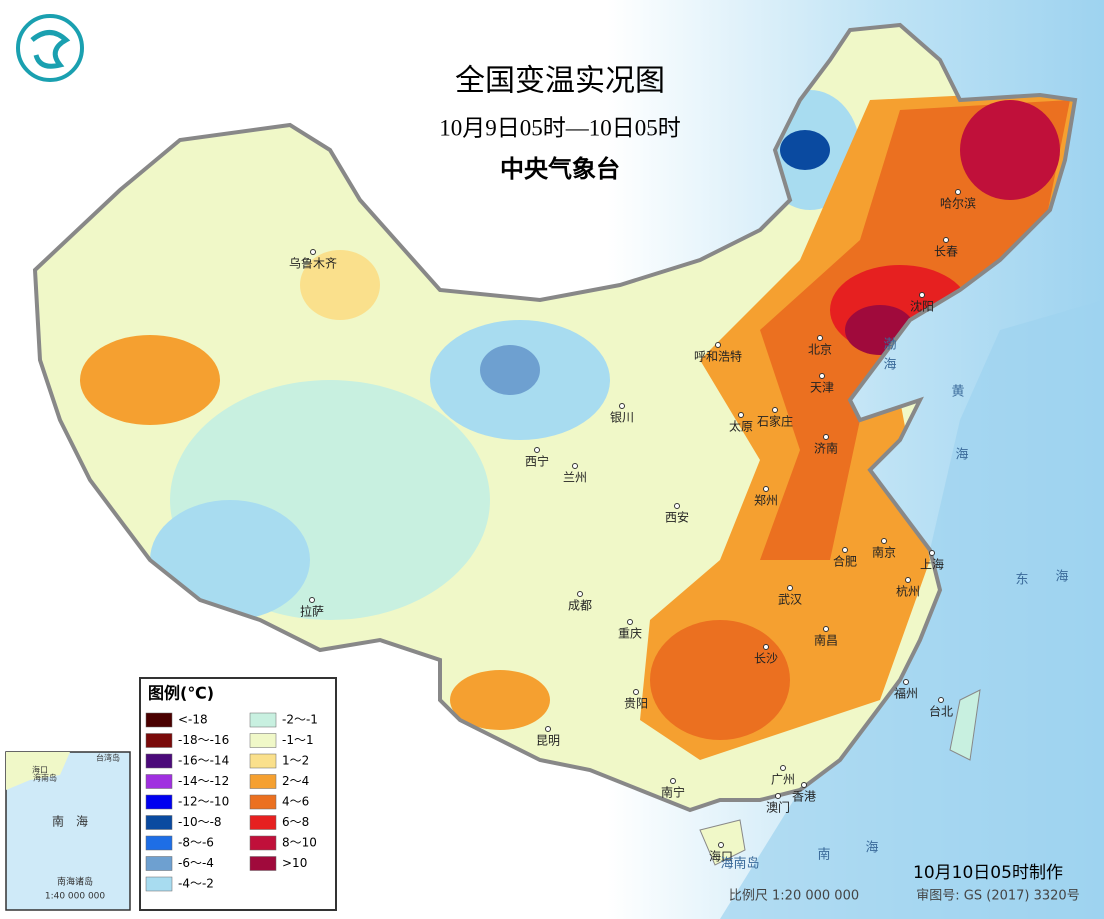  I want to click on city-label: 西安, so click(677, 517).